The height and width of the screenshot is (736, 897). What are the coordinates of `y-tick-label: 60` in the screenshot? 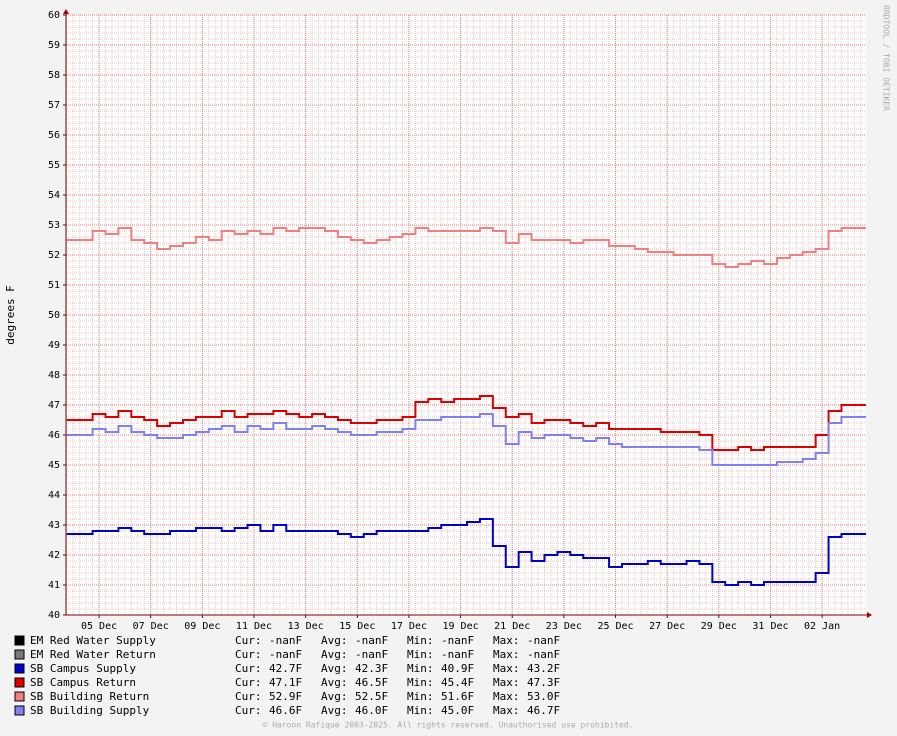 It's located at (54, 15).